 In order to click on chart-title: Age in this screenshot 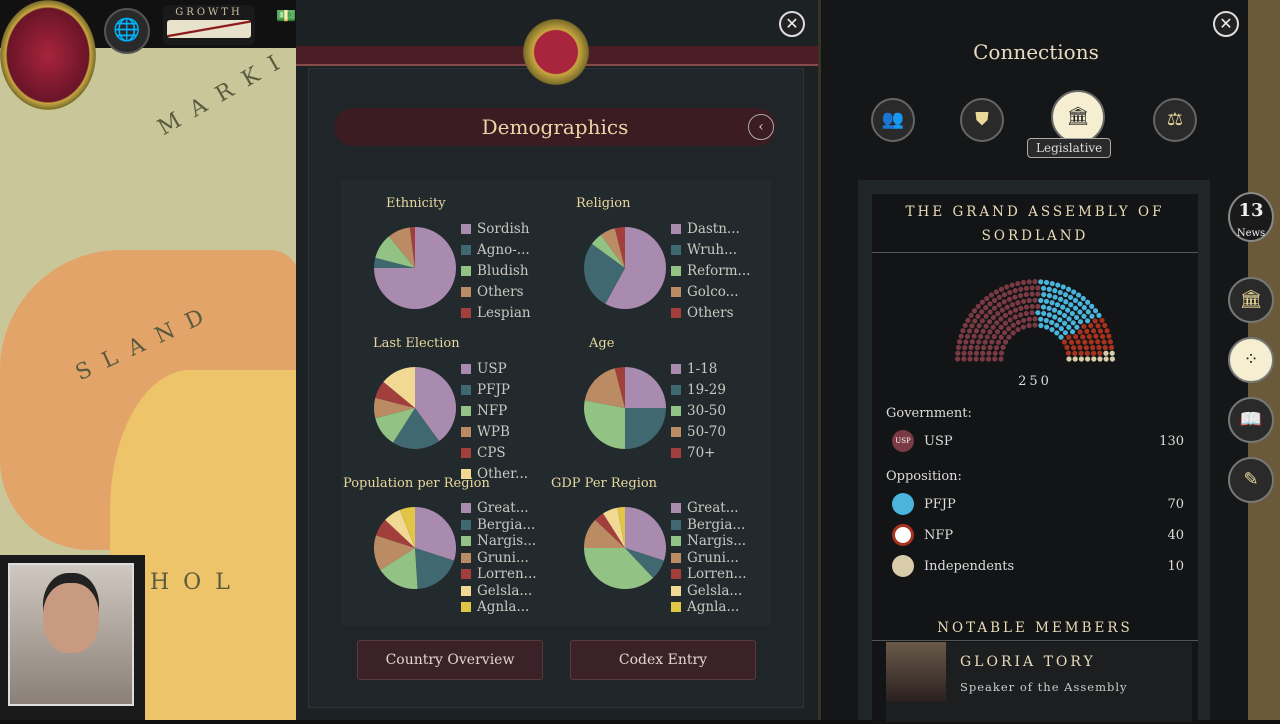, I will do `click(602, 343)`.